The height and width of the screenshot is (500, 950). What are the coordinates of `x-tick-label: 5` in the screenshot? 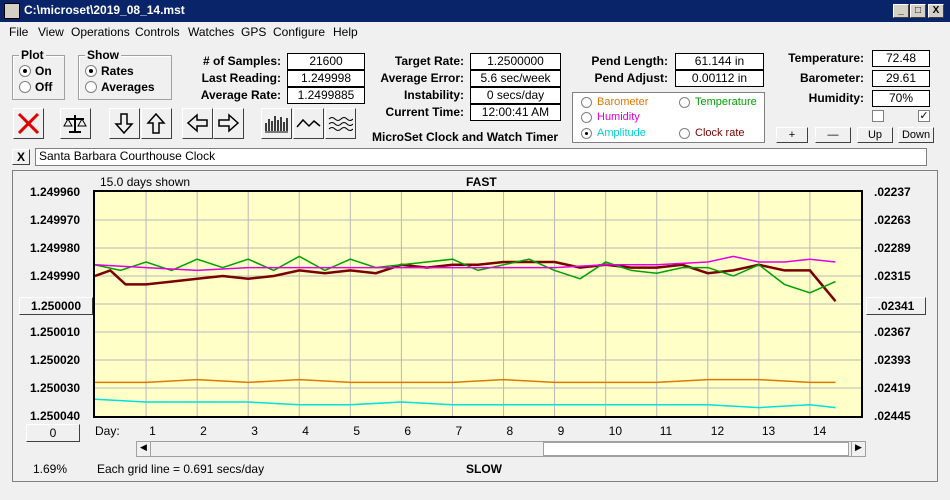 It's located at (357, 431).